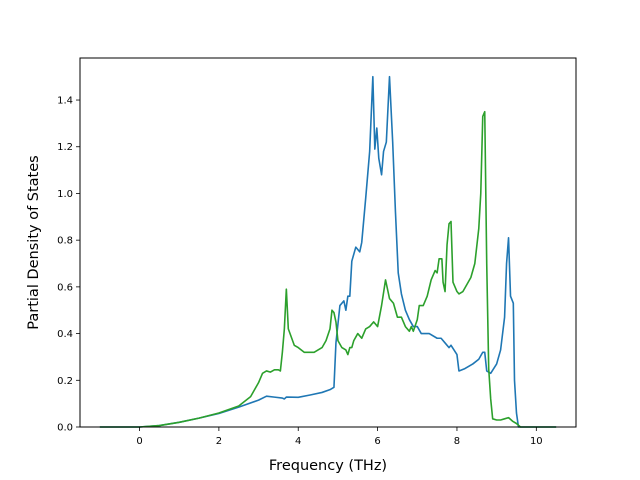 This screenshot has width=640, height=480. Describe the element at coordinates (65, 287) in the screenshot. I see `y-tick-label: 0.6` at that location.